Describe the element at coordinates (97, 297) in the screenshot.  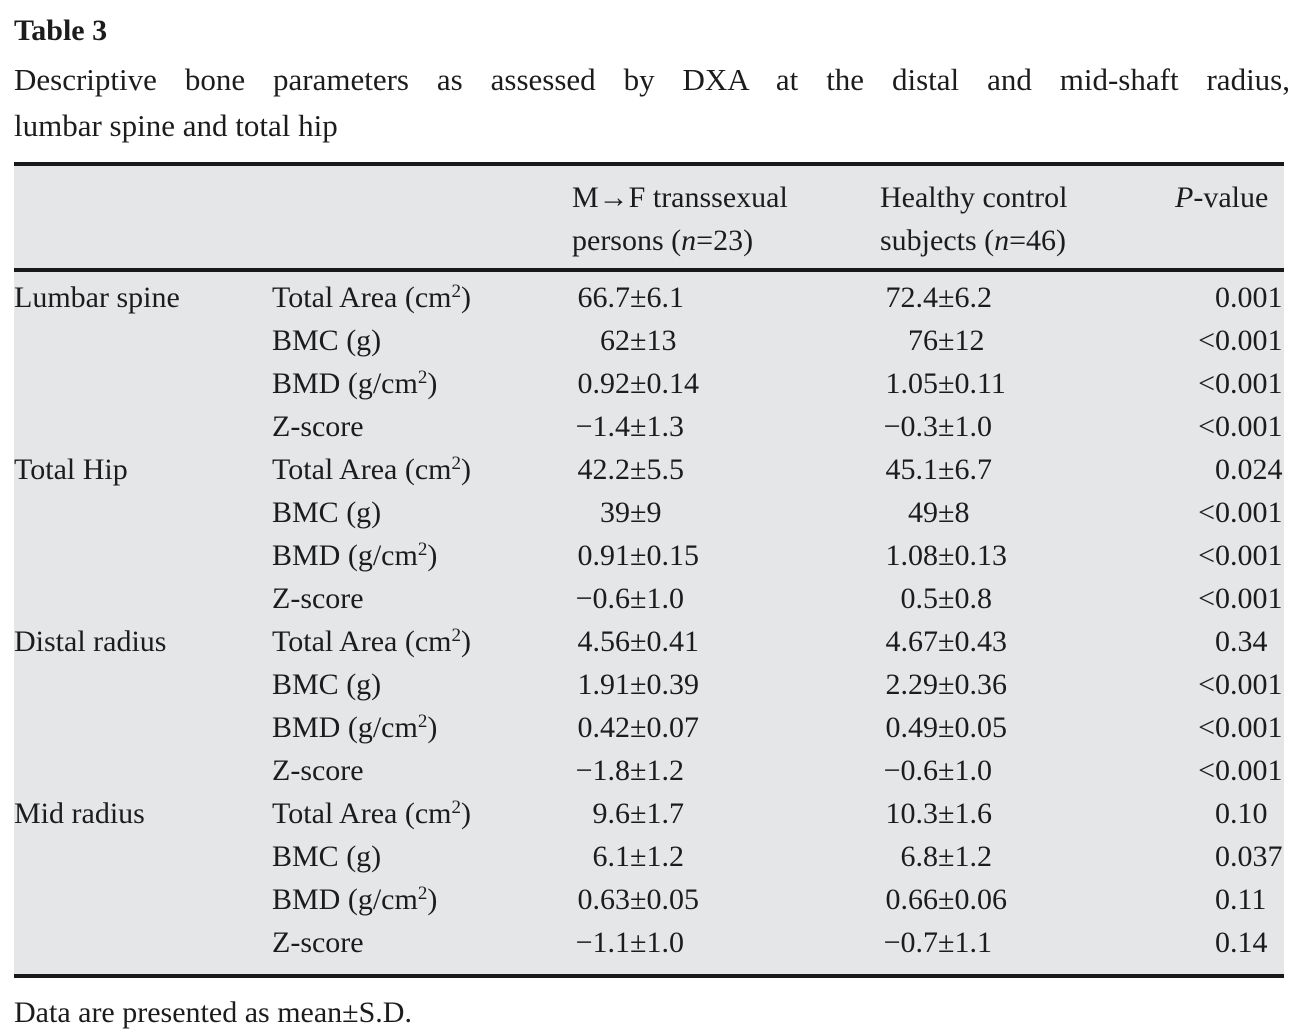
I see `cell-region-label: Lumbar spine` at that location.